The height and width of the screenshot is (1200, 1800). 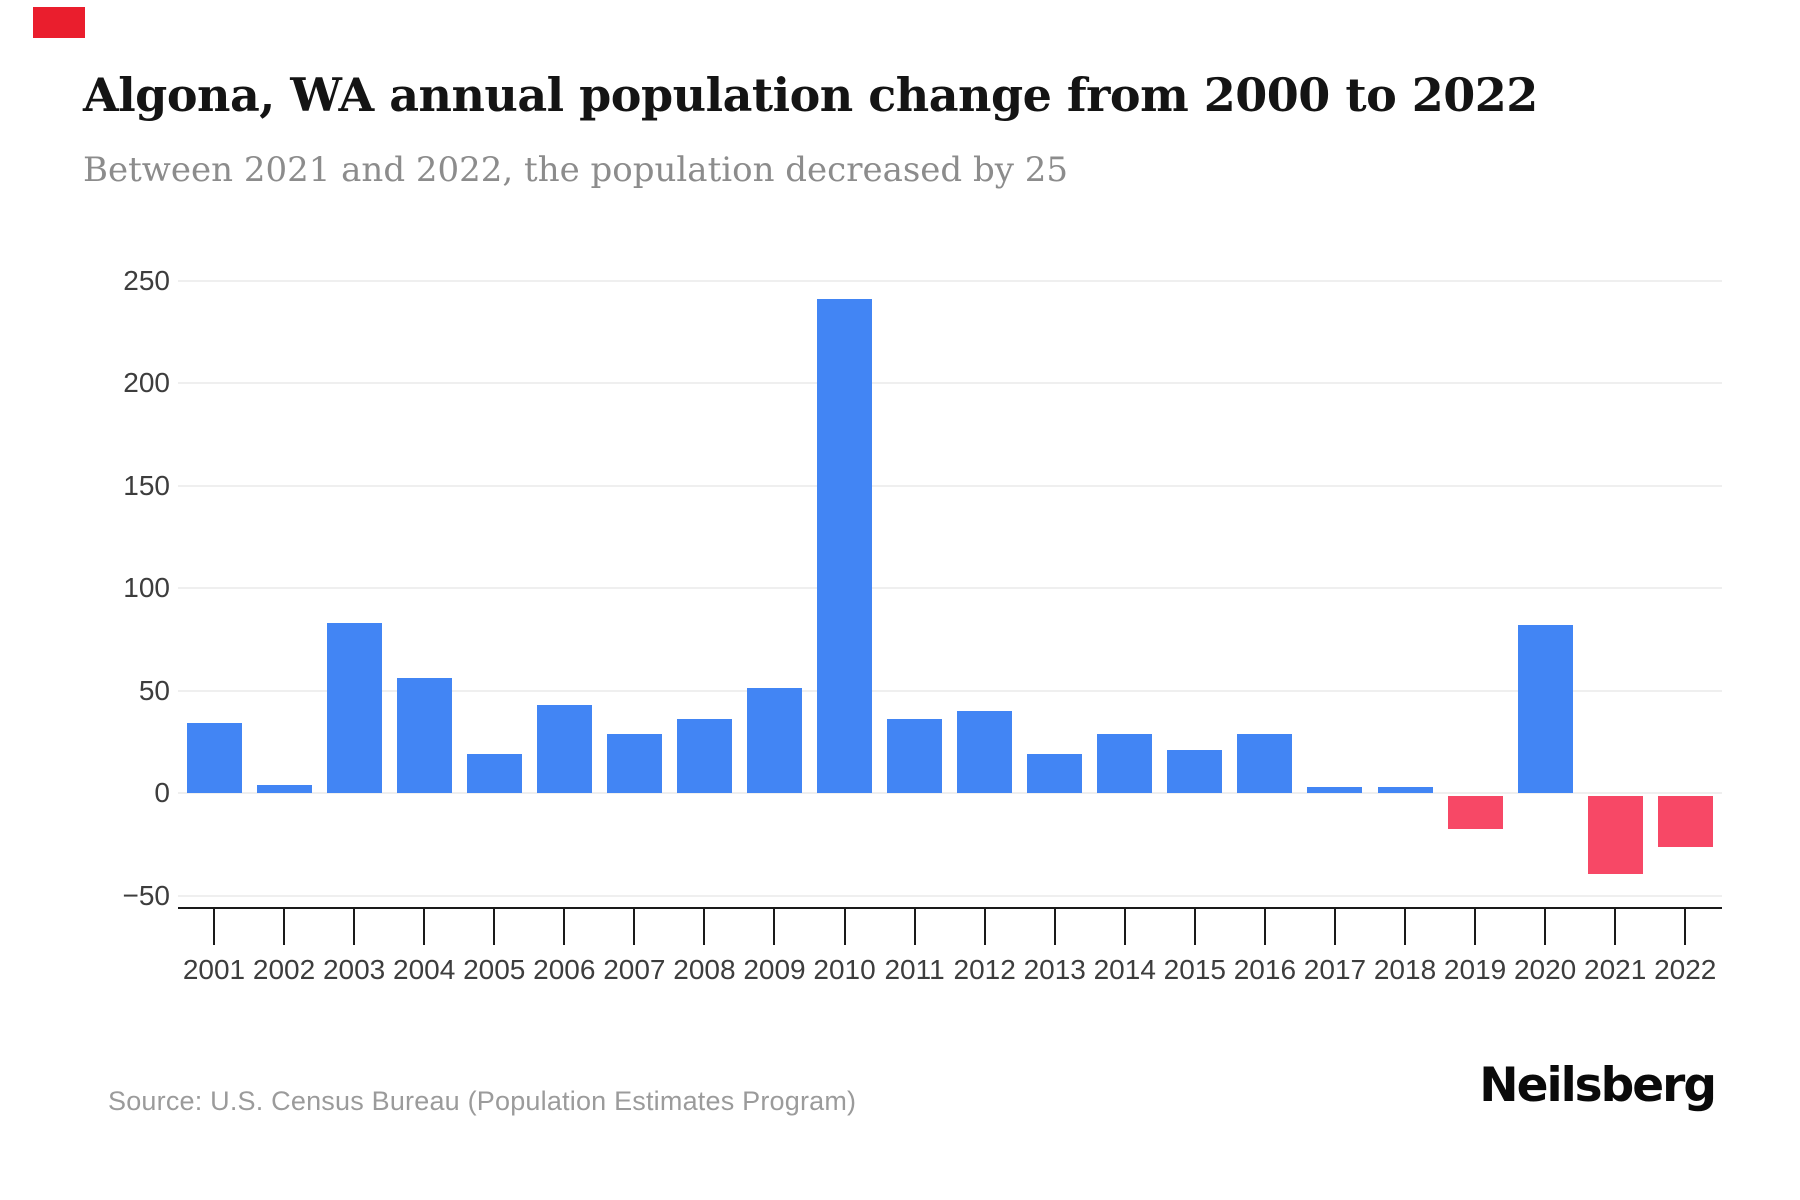 I want to click on x-axis-label-2017: 2017, so click(x=1335, y=969).